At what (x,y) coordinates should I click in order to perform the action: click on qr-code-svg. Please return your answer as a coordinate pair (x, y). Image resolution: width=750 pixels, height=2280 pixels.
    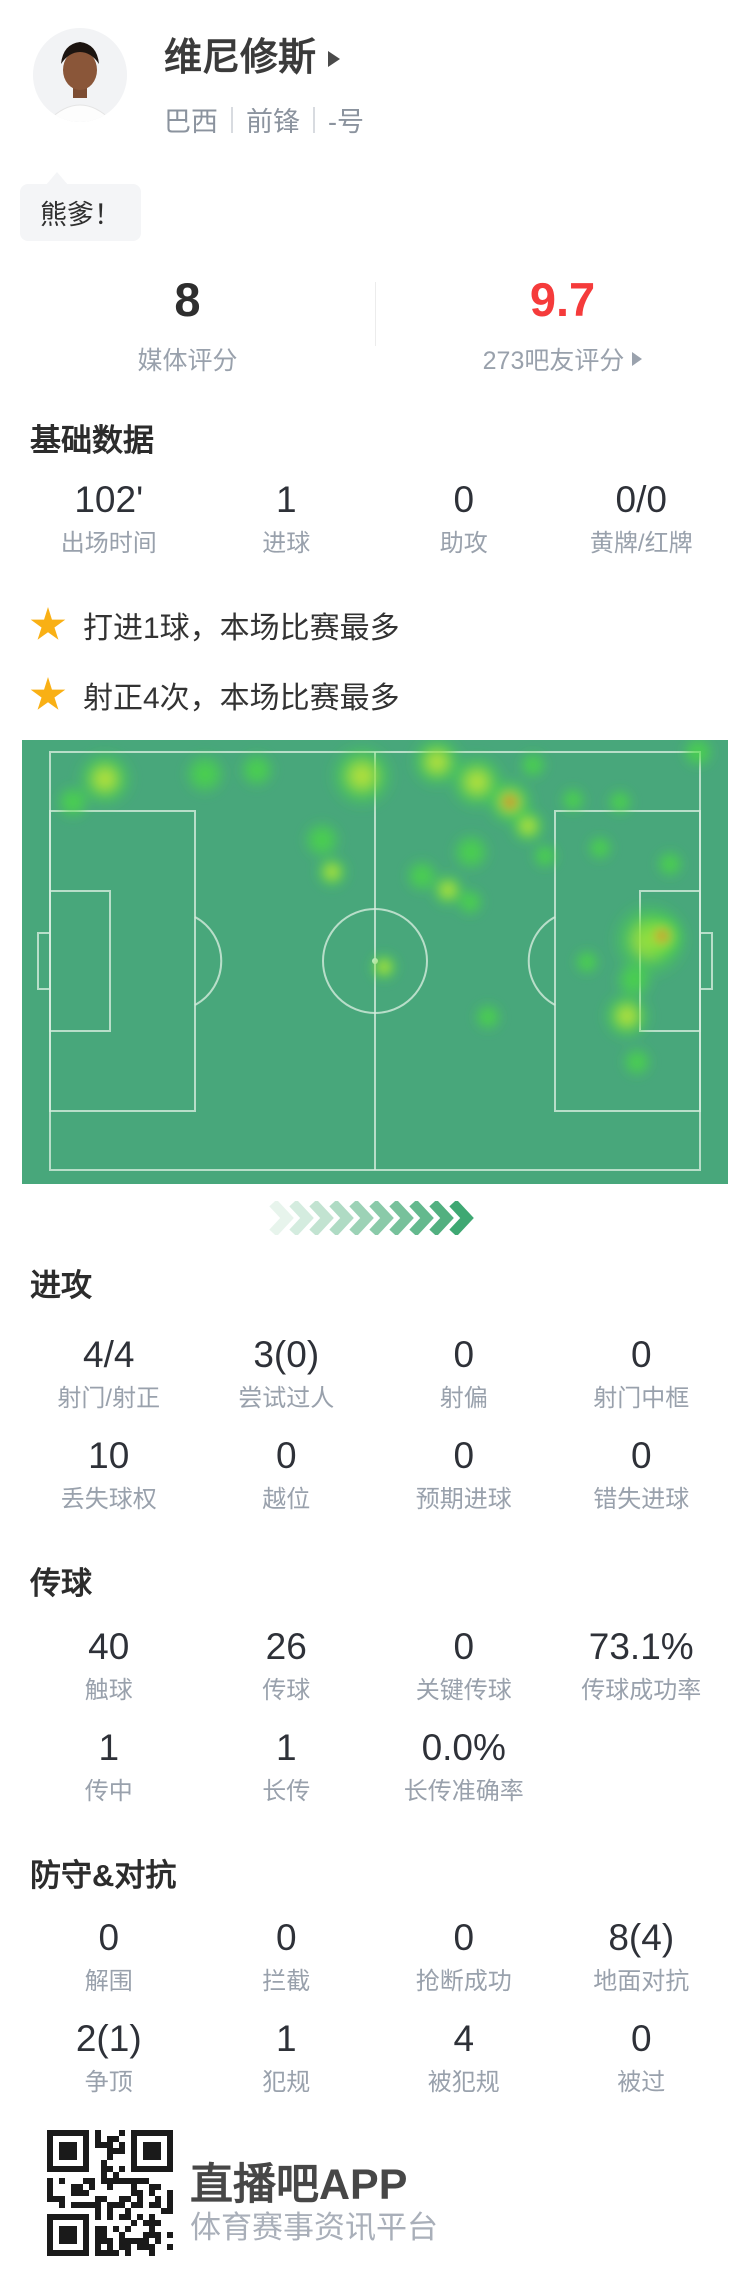
    Looking at the image, I should click on (110, 2193).